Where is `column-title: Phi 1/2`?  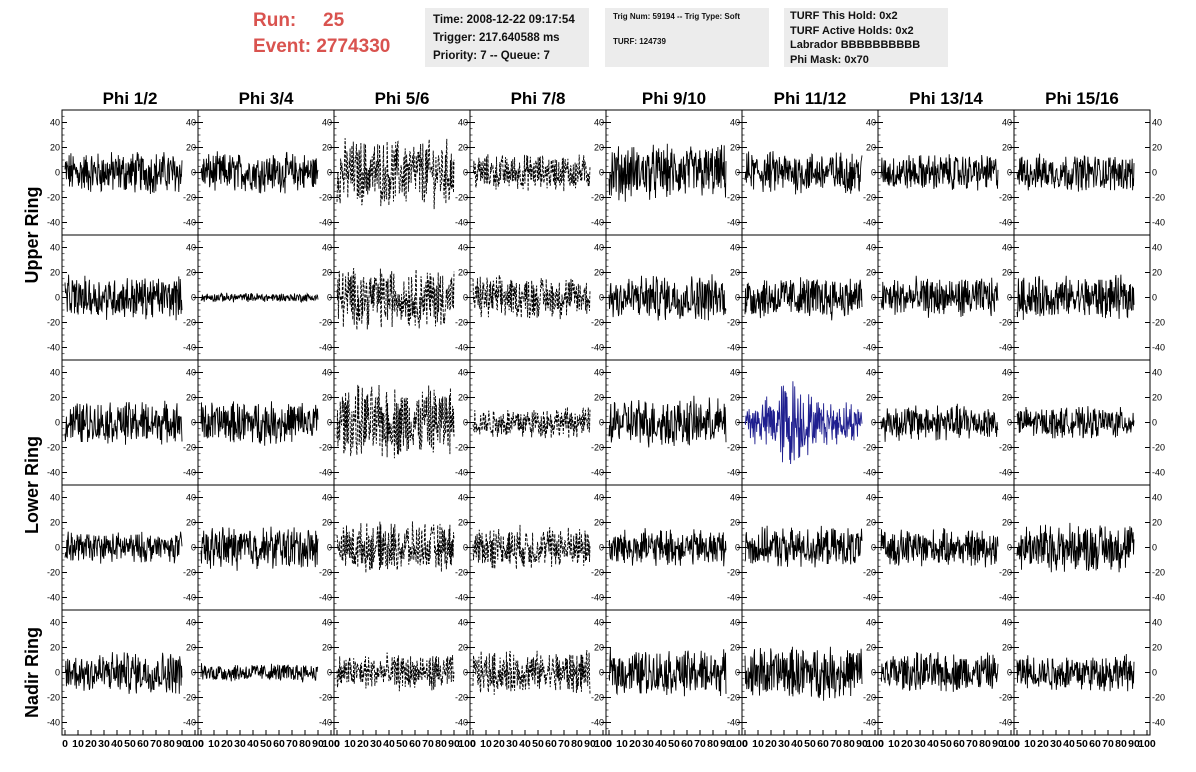
column-title: Phi 1/2 is located at coordinates (130, 98).